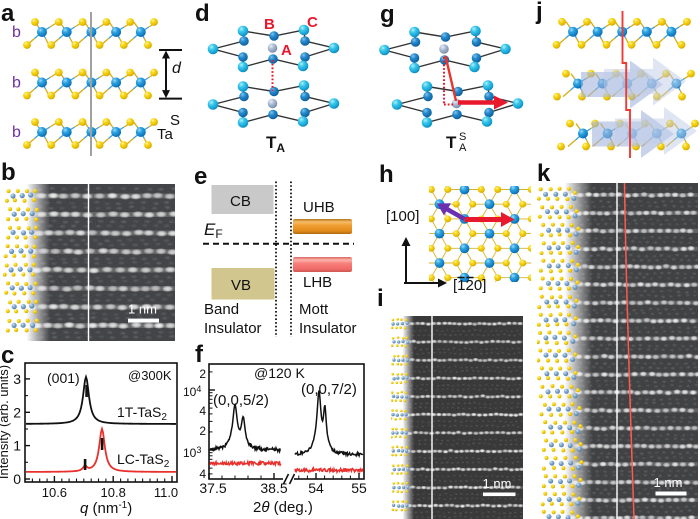 The image size is (700, 519). I want to click on svg-text: Ta, so click(165, 134).